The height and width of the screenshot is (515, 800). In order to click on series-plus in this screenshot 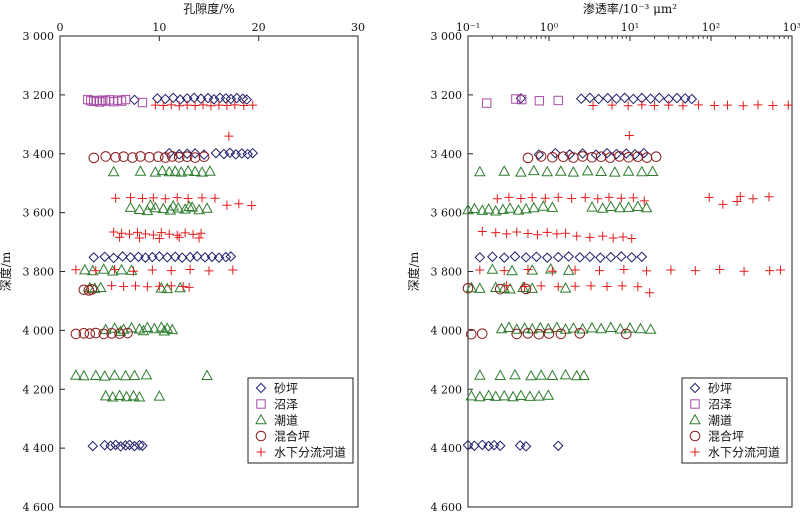, I will do `click(164, 196)`.